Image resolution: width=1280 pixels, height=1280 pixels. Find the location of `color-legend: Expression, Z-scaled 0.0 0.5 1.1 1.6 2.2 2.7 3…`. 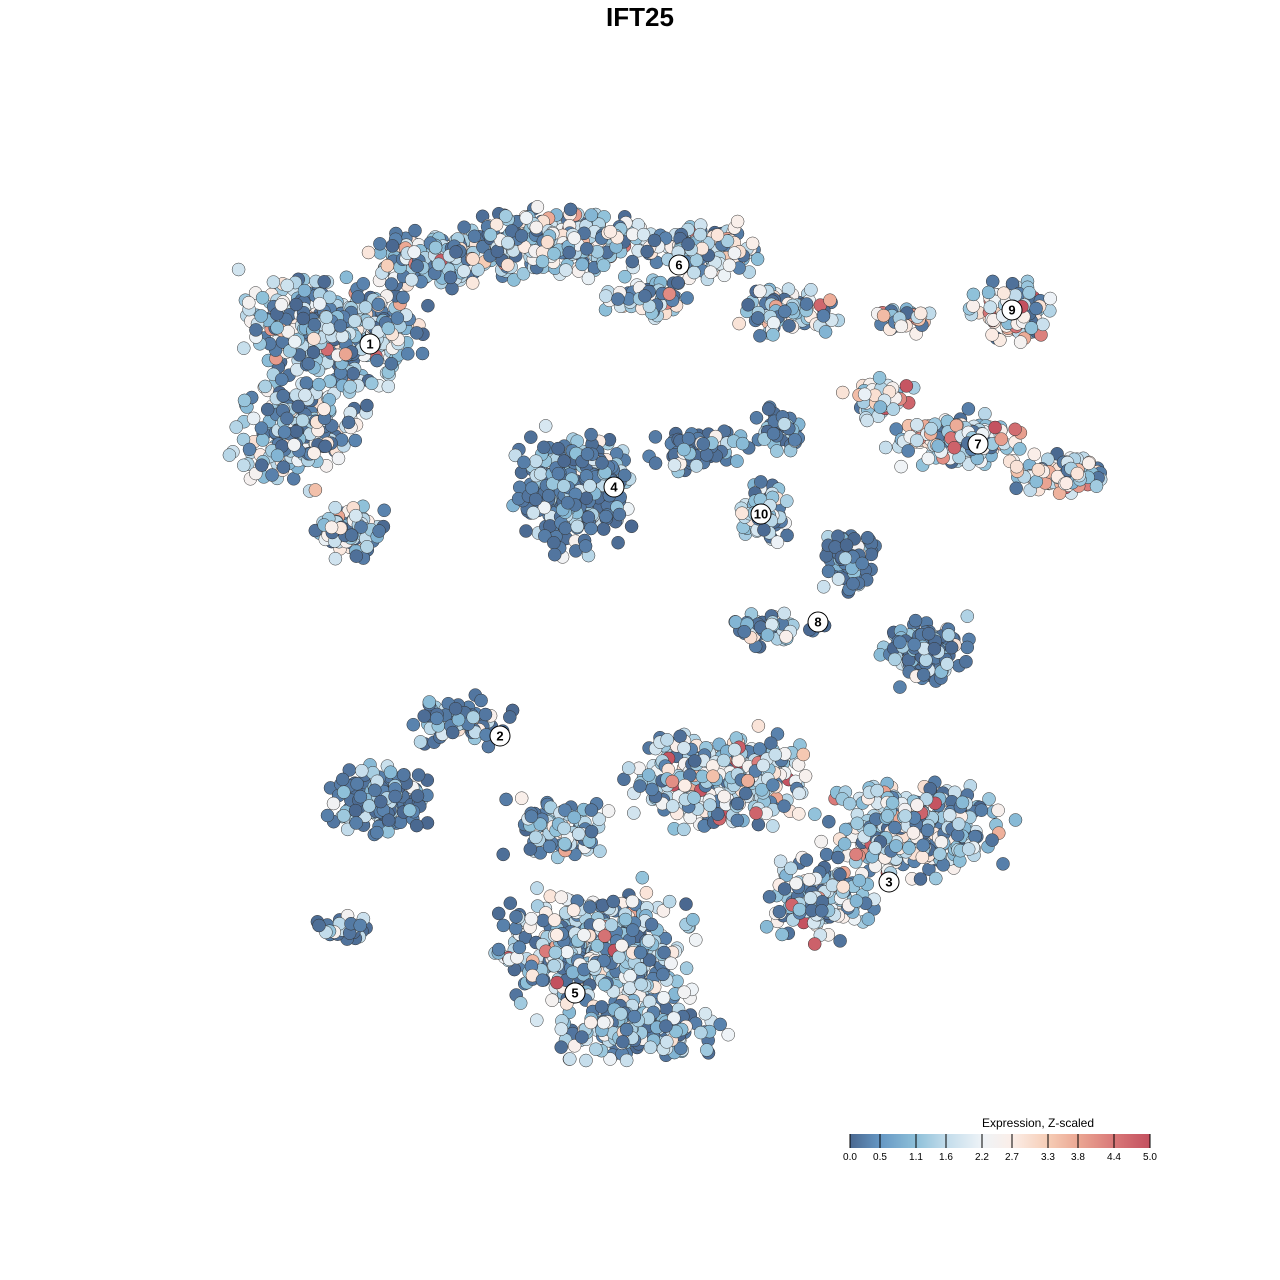

color-legend: Expression, Z-scaled 0.0 0.5 1.1 1.6 2.2 2.7 3… is located at coordinates (1000, 1139).